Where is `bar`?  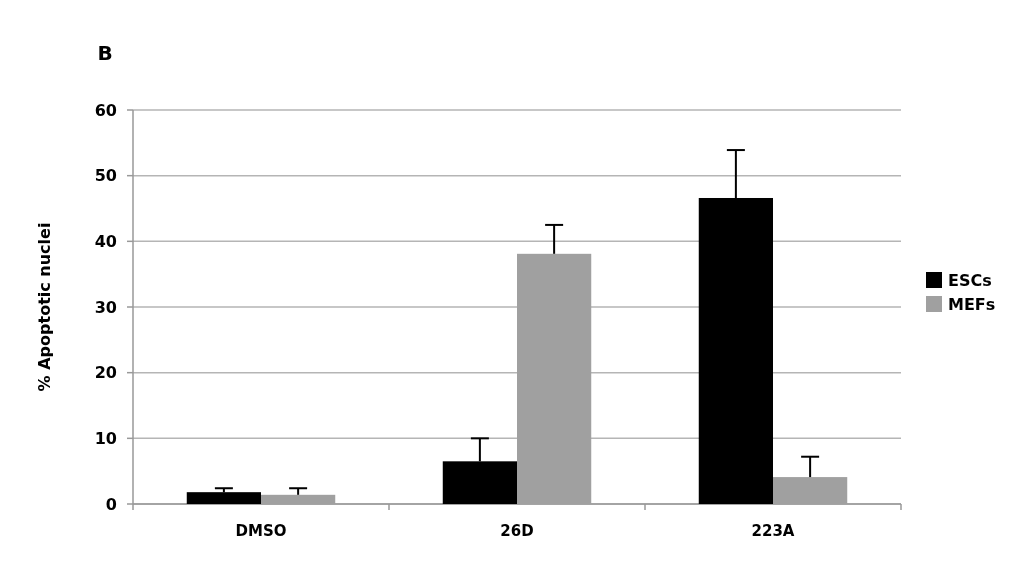
bar is located at coordinates (223, 498).